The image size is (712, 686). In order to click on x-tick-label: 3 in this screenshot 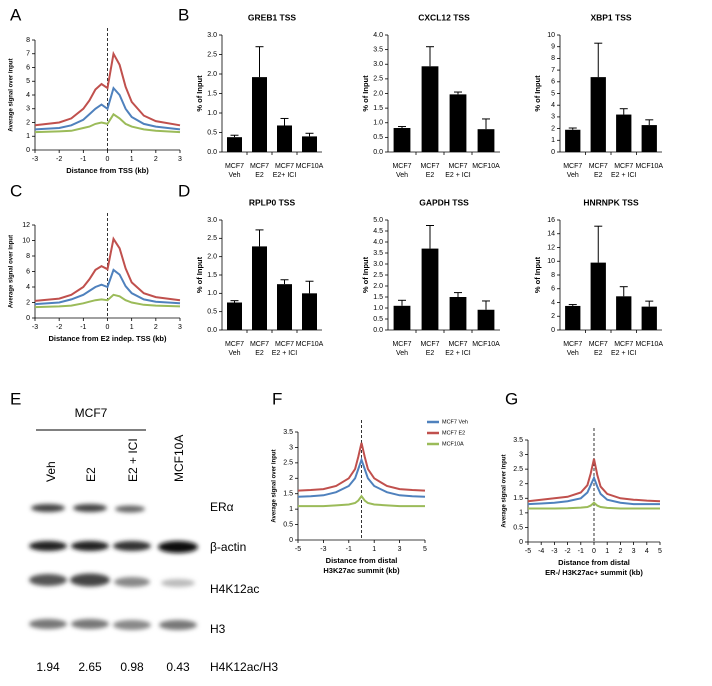, I will do `click(634, 551)`.